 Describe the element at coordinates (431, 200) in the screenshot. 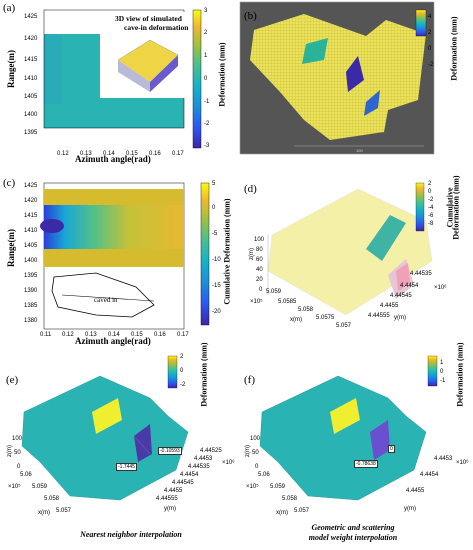

I see `d-cbar-tick: -2` at that location.